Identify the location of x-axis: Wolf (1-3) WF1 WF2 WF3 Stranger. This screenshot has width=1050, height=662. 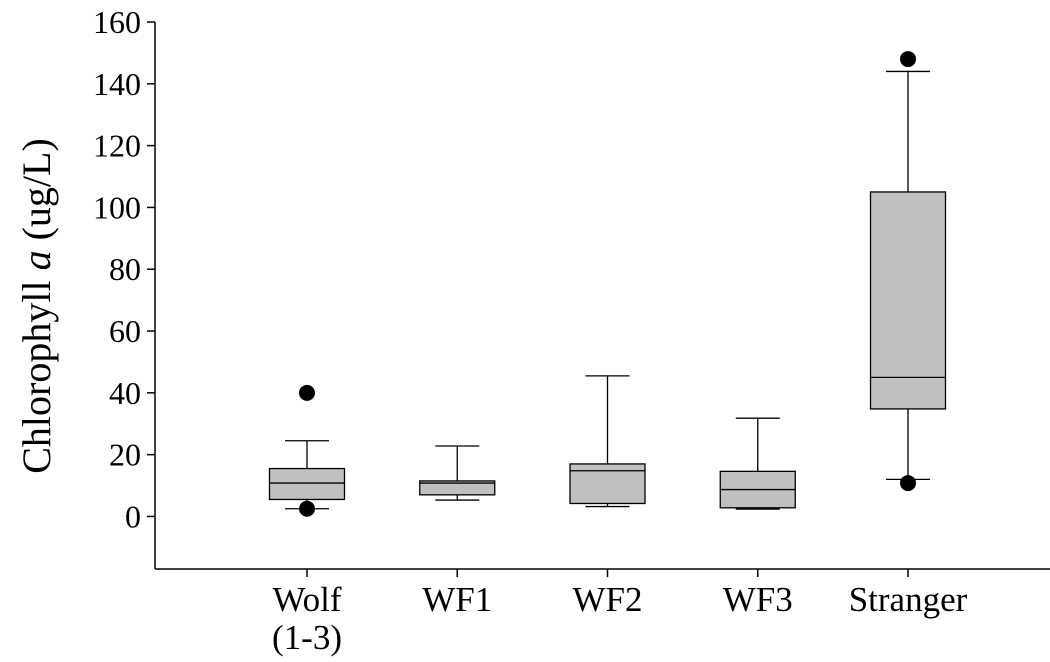
(620, 613).